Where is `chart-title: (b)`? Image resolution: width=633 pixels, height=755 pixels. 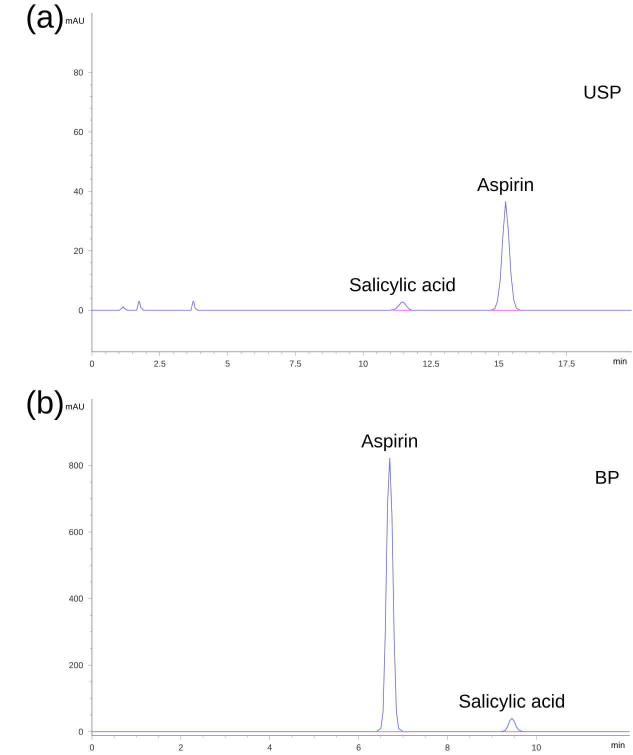 chart-title: (b) is located at coordinates (45, 405).